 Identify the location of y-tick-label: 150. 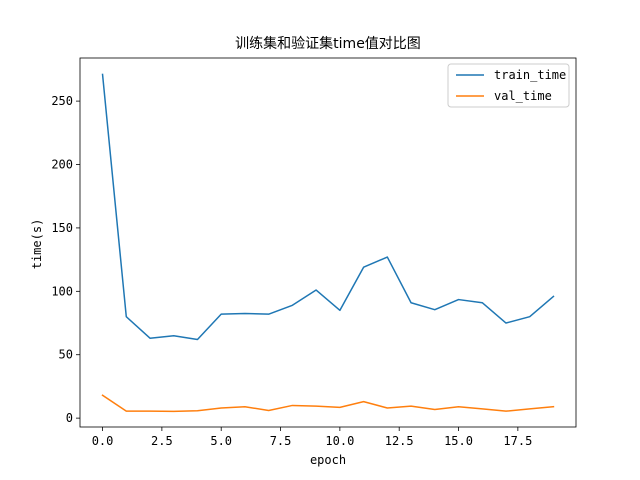
(62, 228).